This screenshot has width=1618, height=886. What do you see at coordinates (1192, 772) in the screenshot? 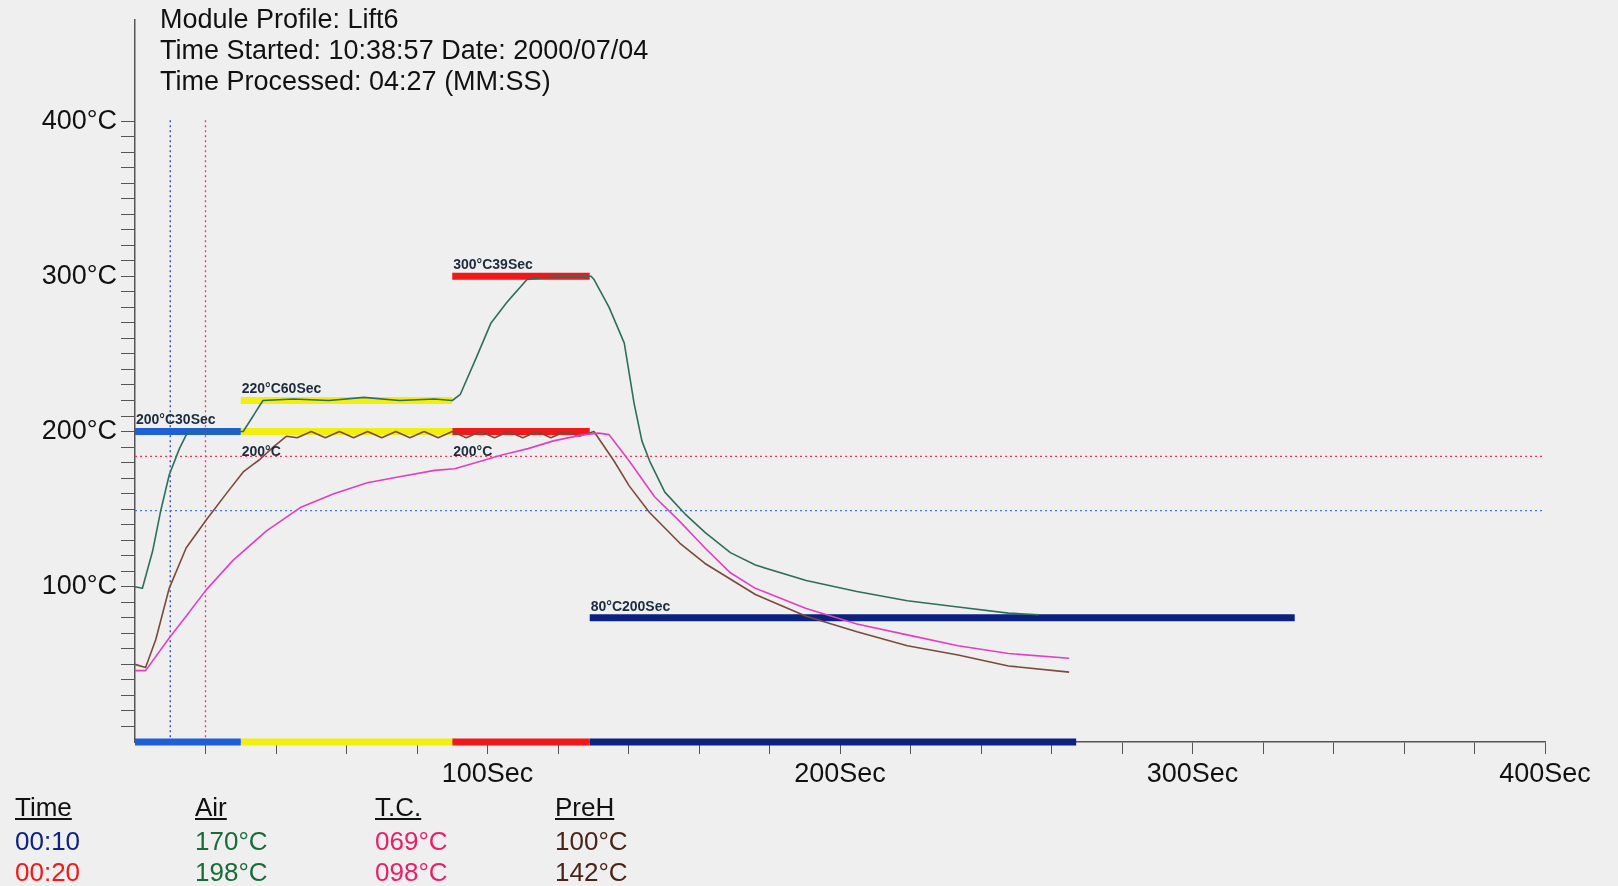
I see `x-tick-label: 300Sec` at bounding box center [1192, 772].